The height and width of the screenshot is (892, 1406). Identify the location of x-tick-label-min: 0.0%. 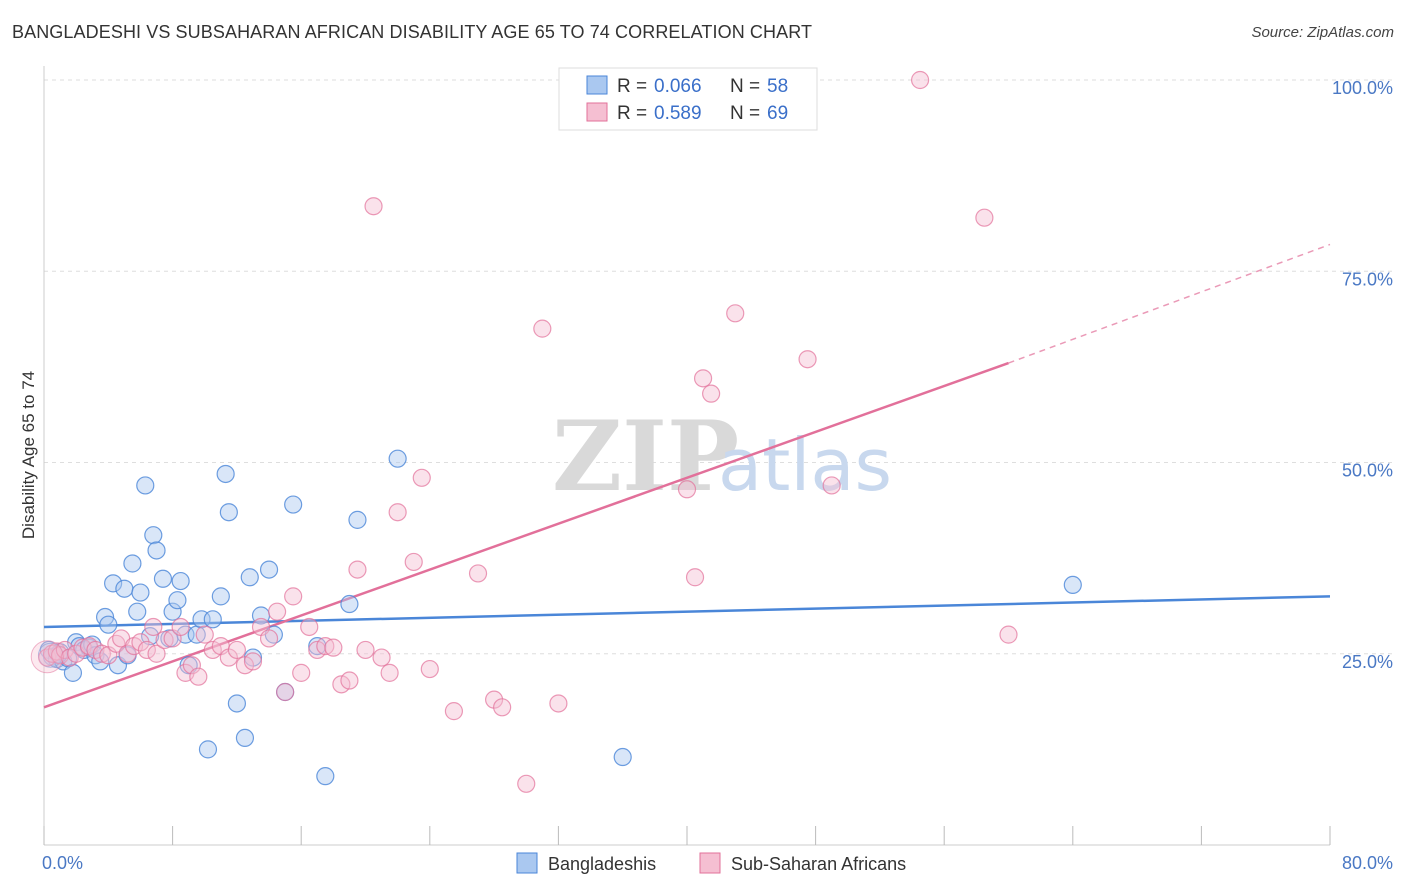
(62, 863).